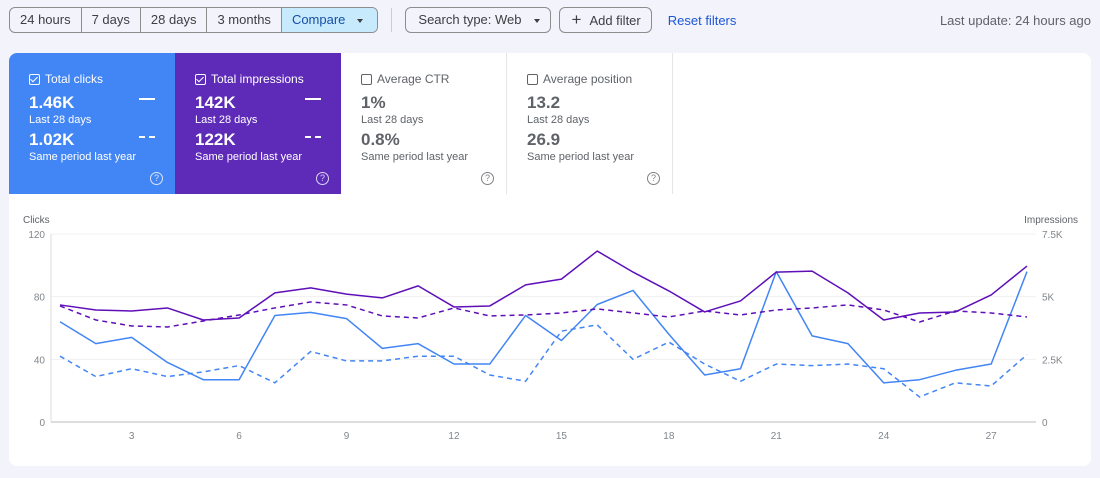 The image size is (1100, 478). I want to click on card-title: Average position, so click(589, 79).